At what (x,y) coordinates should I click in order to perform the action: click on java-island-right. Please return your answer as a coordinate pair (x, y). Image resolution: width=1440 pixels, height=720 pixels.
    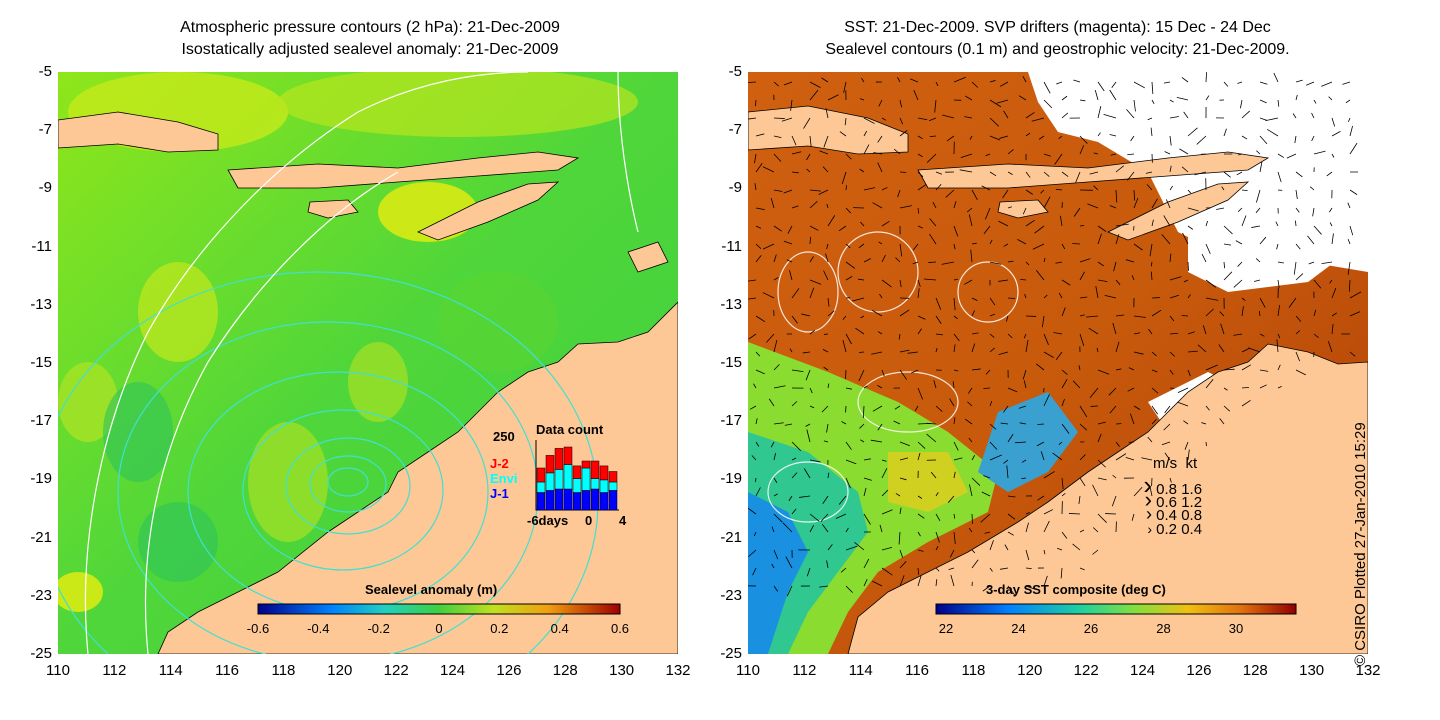
    Looking at the image, I should click on (828, 130).